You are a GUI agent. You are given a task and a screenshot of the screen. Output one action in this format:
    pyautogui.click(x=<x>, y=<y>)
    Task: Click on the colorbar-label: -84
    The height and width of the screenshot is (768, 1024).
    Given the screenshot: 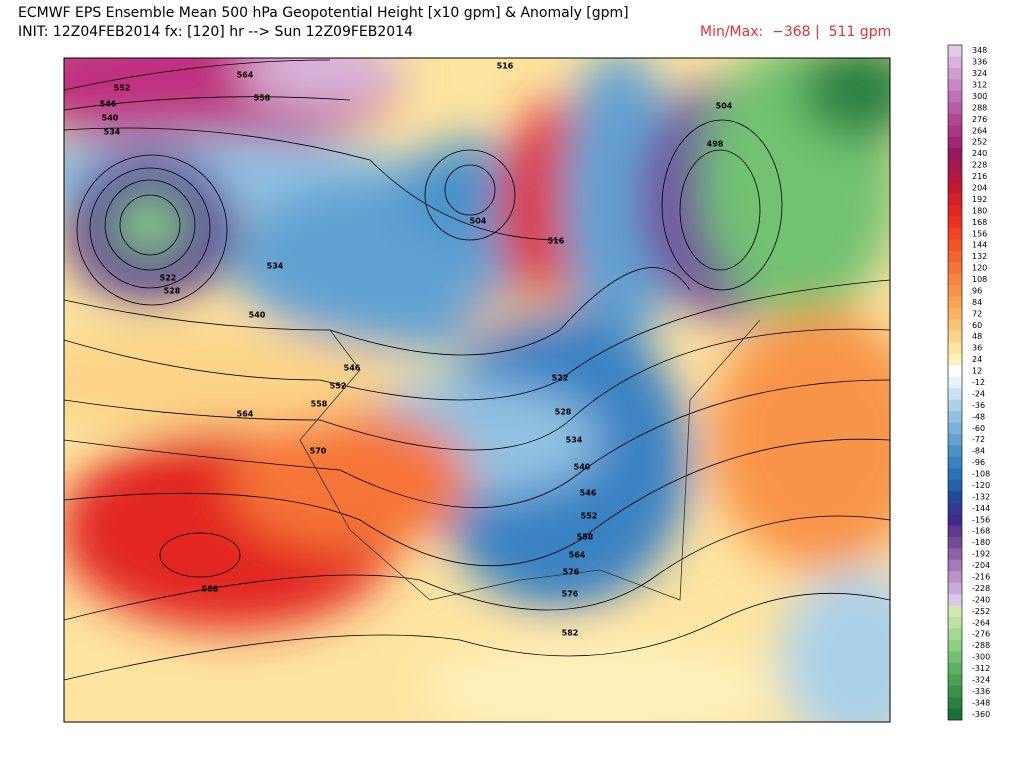 What is the action you would take?
    pyautogui.click(x=978, y=451)
    